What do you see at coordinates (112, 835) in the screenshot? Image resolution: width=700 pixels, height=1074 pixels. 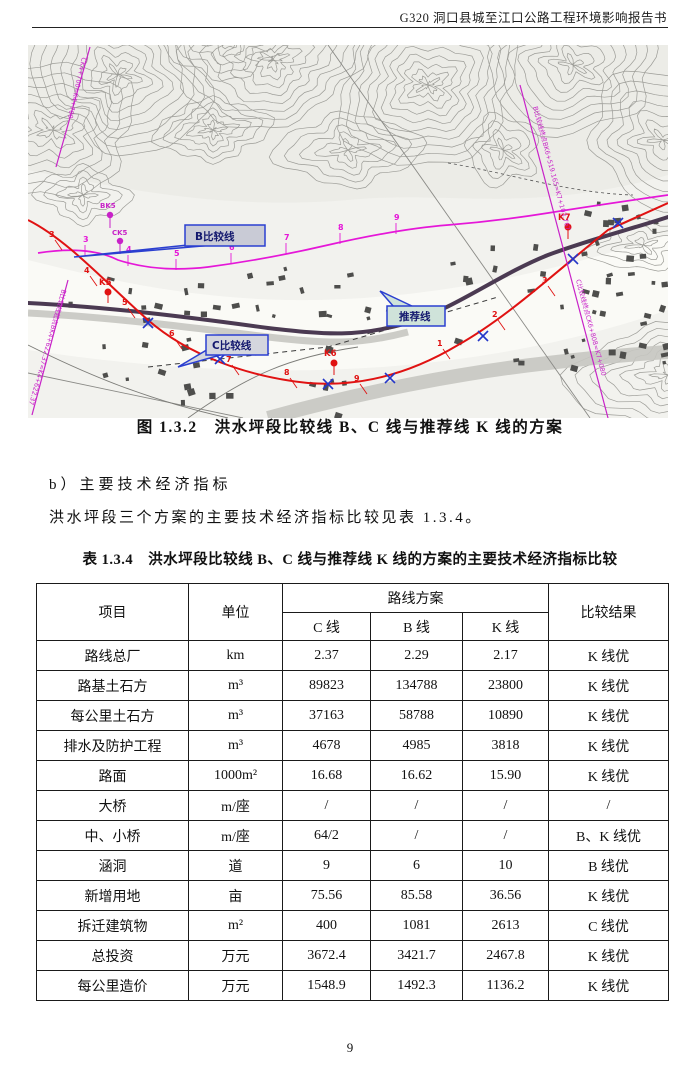 I see `cell-item: 中、小桥` at bounding box center [112, 835].